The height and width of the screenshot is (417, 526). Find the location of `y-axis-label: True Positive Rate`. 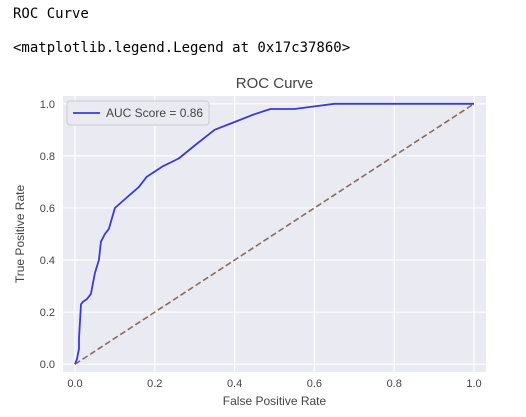

y-axis-label: True Positive Rate is located at coordinates (20, 234).